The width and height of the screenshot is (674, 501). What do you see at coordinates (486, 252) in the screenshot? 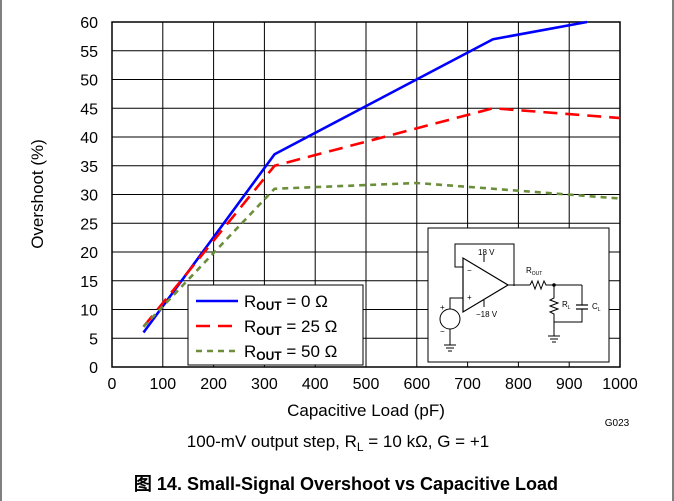
I see `inset-supply-pos-label: 18 V` at bounding box center [486, 252].